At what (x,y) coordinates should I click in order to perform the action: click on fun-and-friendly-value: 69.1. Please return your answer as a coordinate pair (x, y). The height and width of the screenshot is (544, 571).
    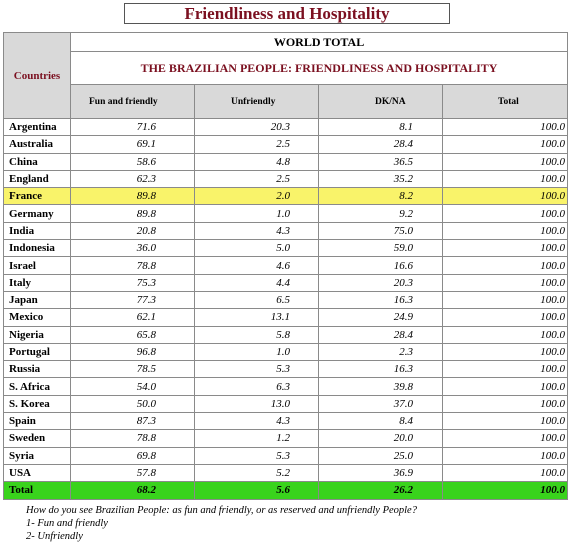
    Looking at the image, I should click on (132, 144).